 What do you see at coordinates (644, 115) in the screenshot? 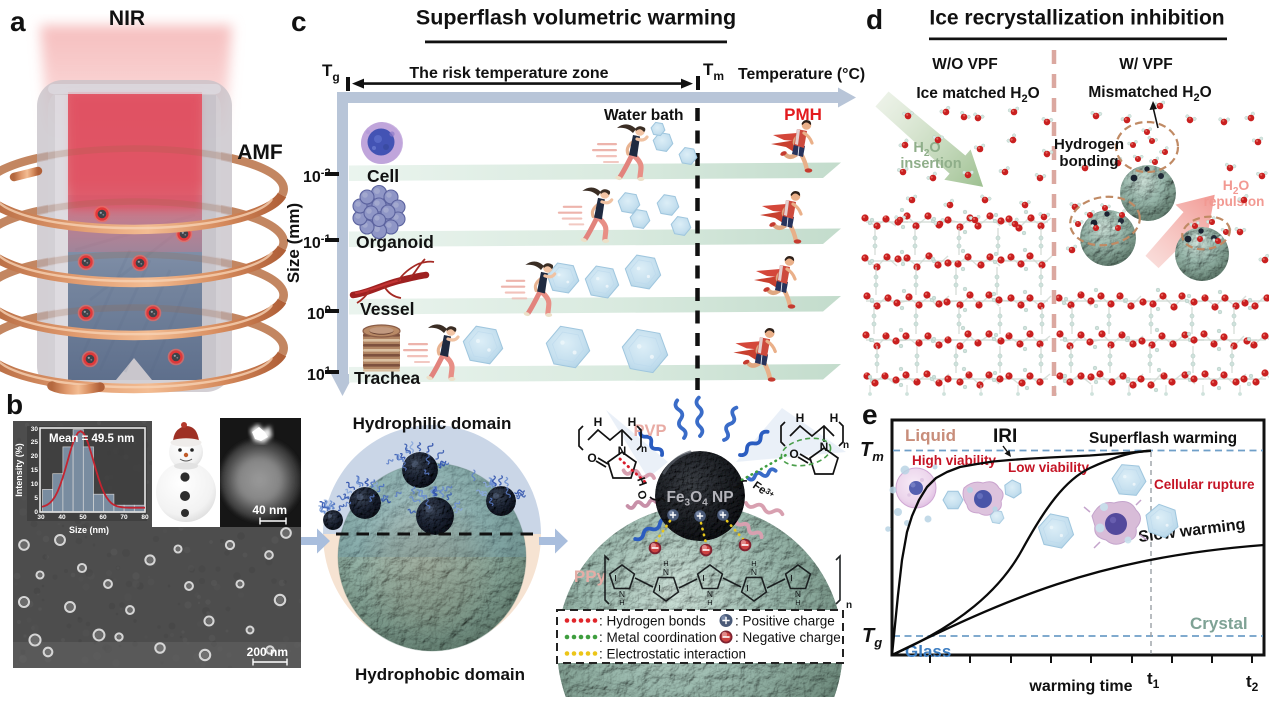
I see `svg-text: Water bath` at bounding box center [644, 115].